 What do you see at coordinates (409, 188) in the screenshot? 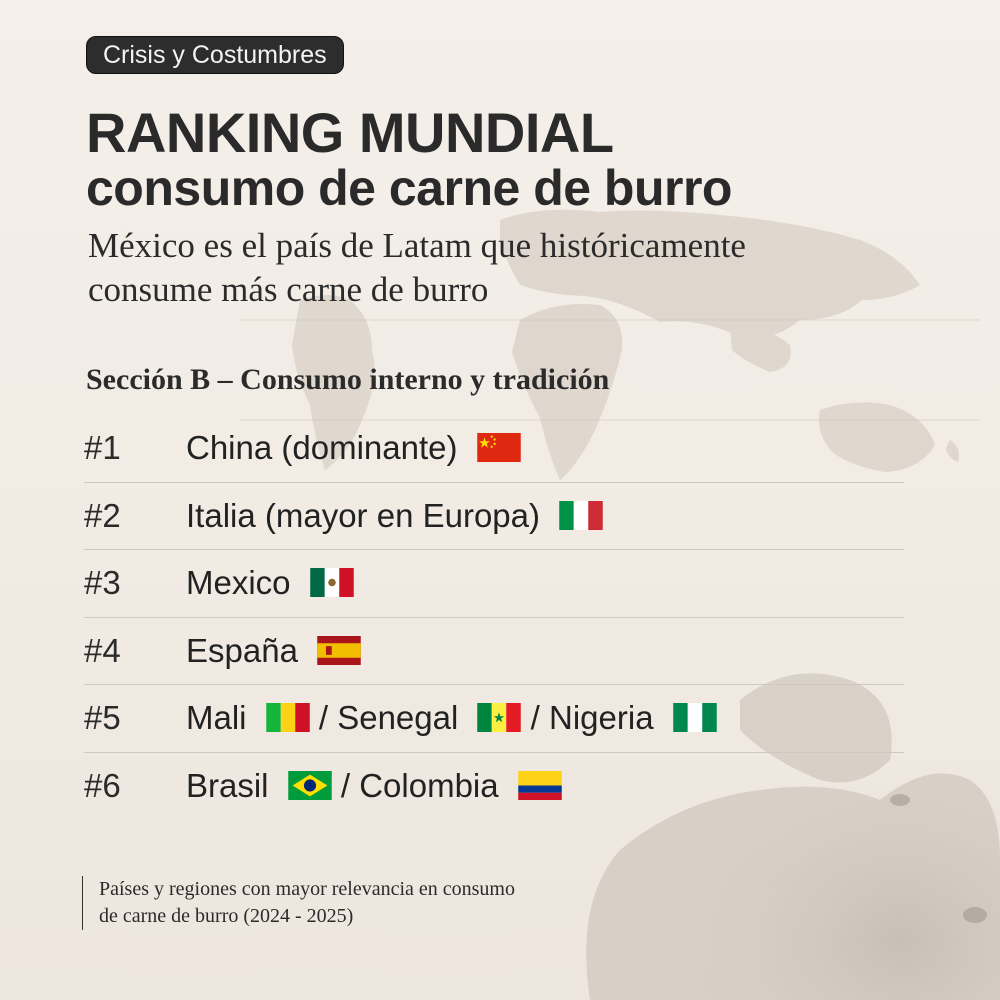
I see `page-title-line2: consumo de carne de burro` at bounding box center [409, 188].